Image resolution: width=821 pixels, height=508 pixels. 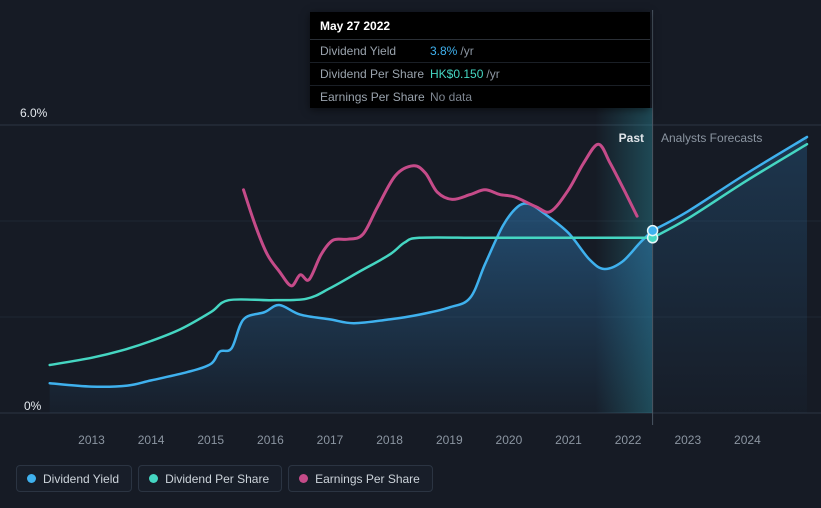 I want to click on tooltip-row-dividend-yield: Dividend Yield 3.8%/yr, so click(x=480, y=51).